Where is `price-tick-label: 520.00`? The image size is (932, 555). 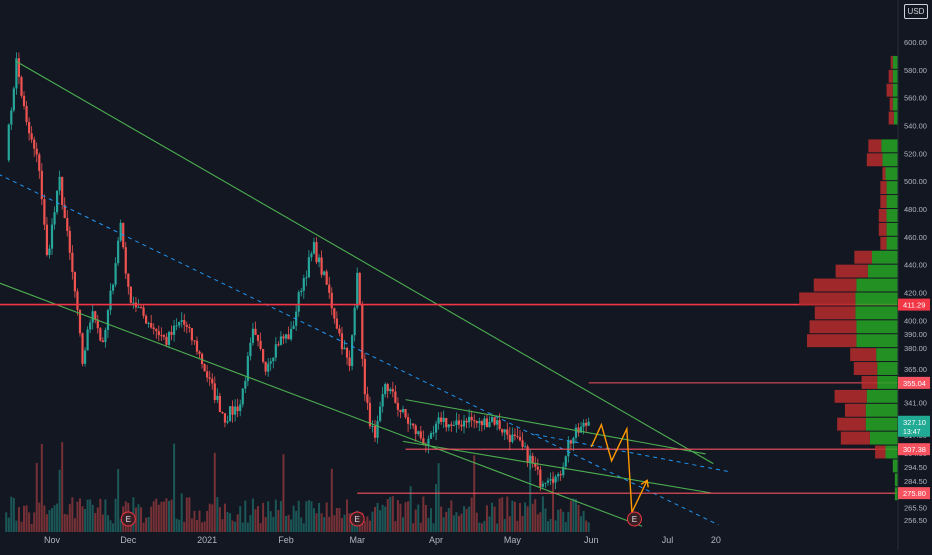 price-tick-label: 520.00 is located at coordinates (915, 153).